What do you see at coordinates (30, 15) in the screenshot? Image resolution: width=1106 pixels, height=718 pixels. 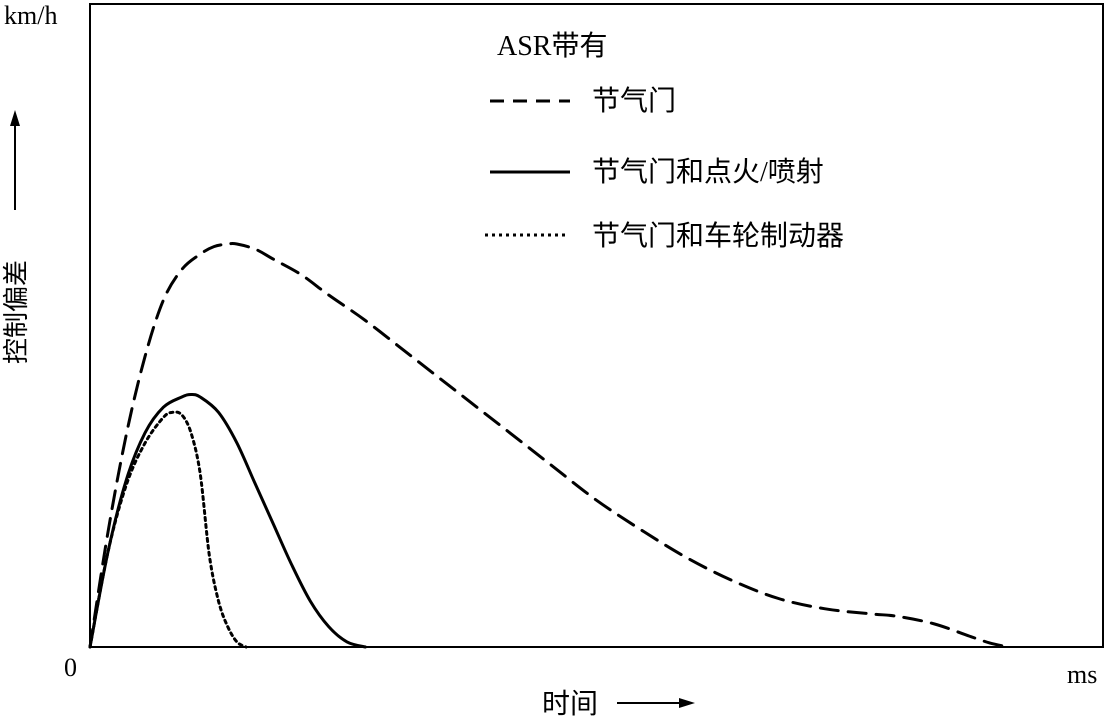 I see `y-unit-label: km/h` at bounding box center [30, 15].